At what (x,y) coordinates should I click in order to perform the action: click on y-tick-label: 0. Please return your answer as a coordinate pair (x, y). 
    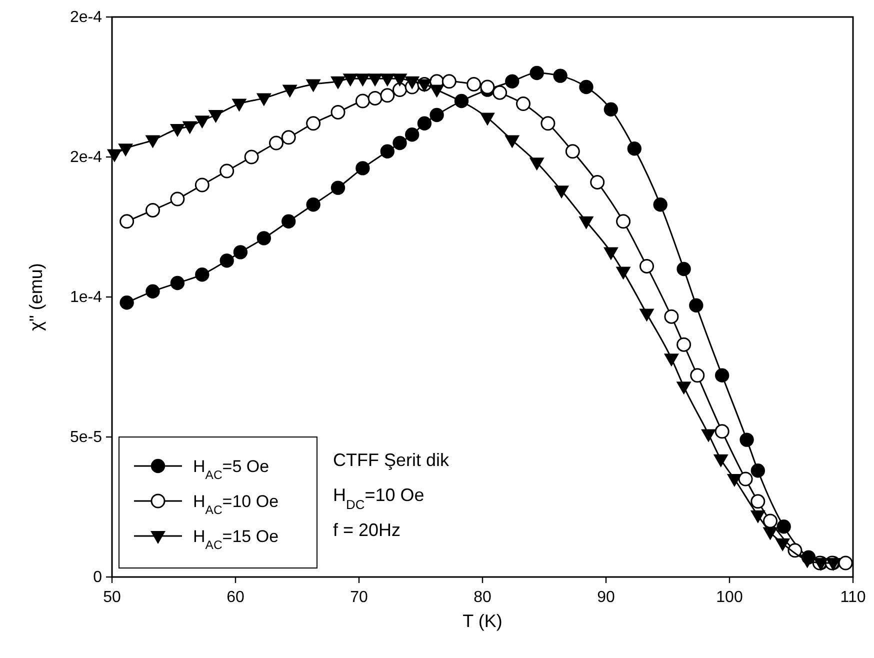
    Looking at the image, I should click on (97, 577).